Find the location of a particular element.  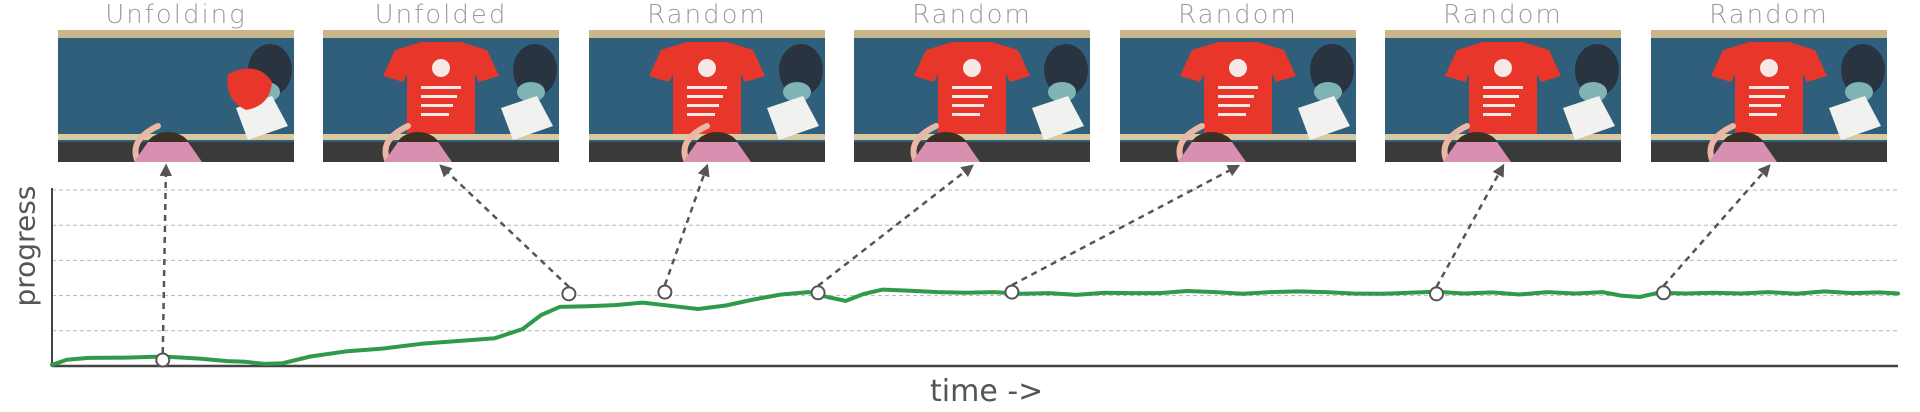

y-axis-label: progress is located at coordinates (25, 246).